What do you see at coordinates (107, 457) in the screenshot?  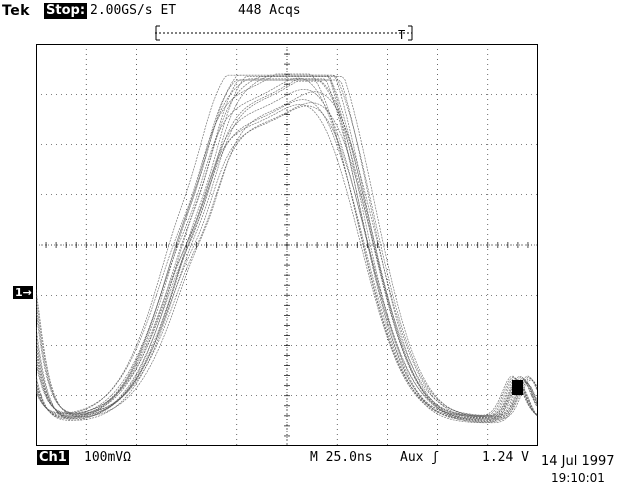 I see `vertical-scale: 100mVΩ` at bounding box center [107, 457].